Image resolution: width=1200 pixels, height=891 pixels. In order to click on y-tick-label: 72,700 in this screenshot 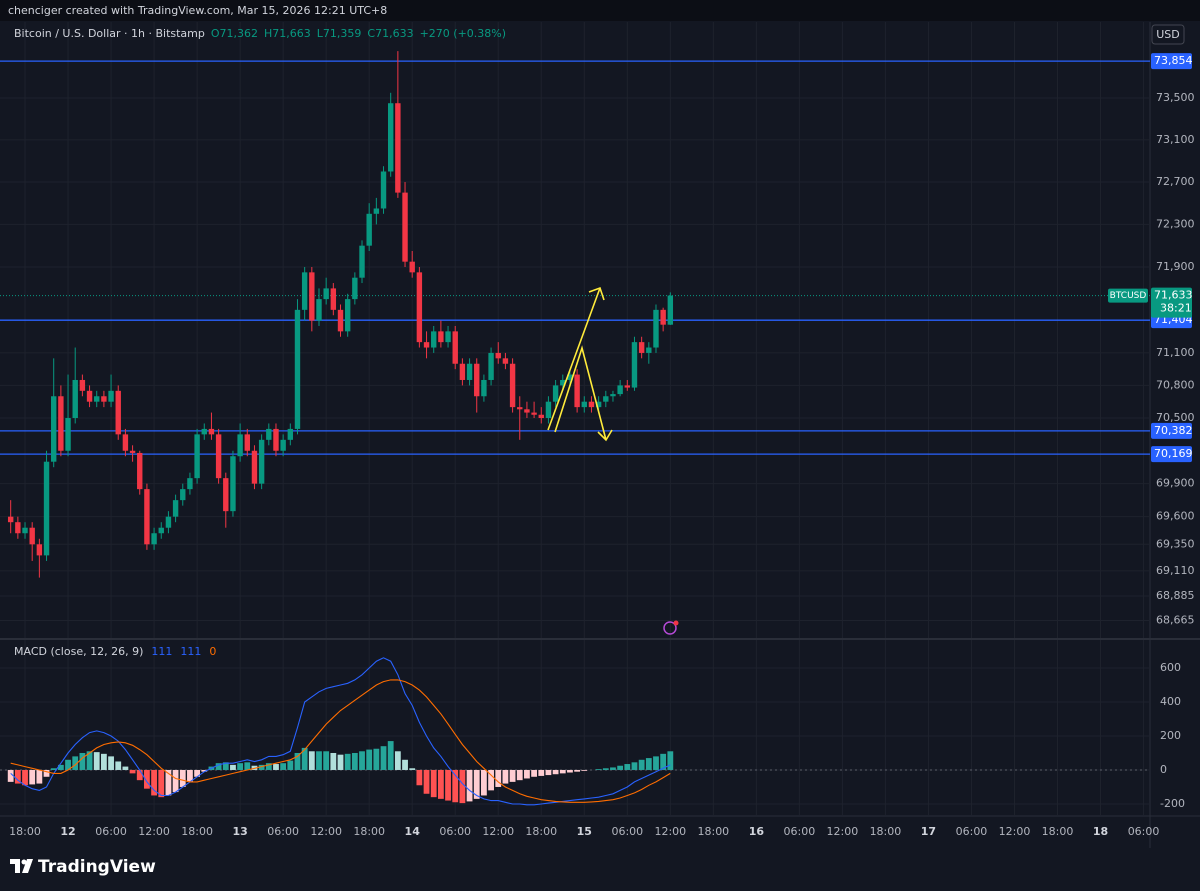, I will do `click(1175, 181)`.